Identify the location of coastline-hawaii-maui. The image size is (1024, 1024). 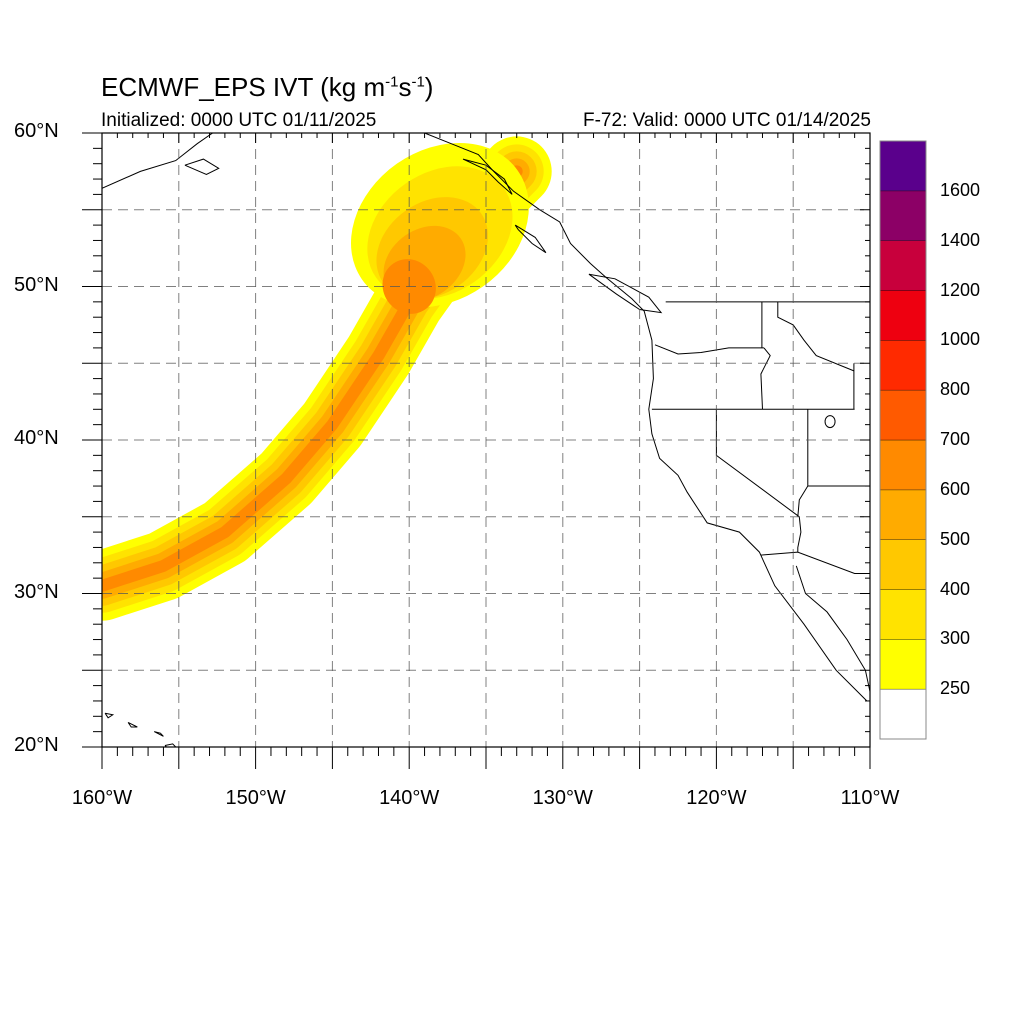
(158, 734).